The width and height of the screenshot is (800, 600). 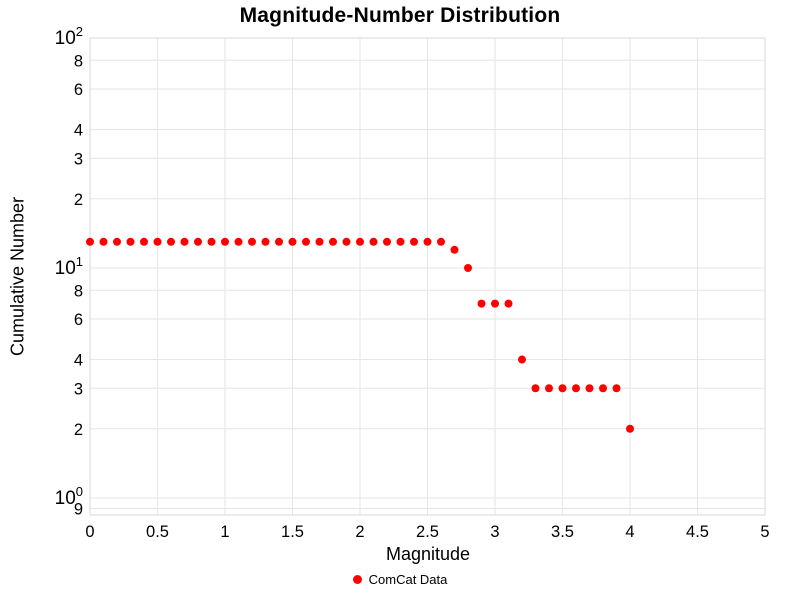 I want to click on legend-entry: ComCat Data, so click(x=400, y=579).